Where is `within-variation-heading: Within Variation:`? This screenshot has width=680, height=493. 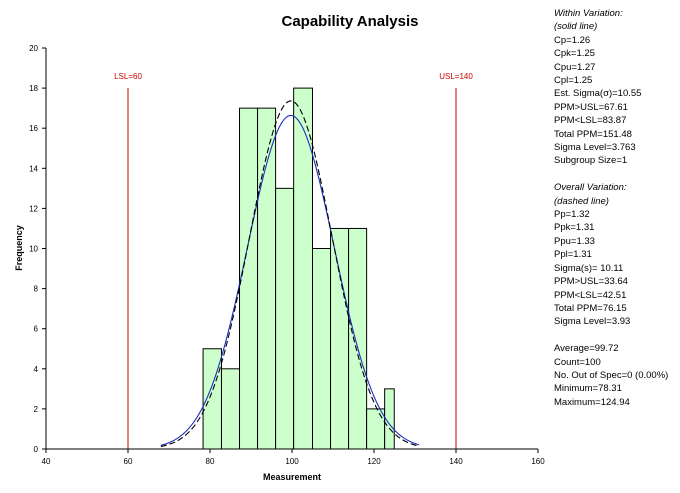
within-variation-heading: Within Variation: is located at coordinates (588, 13).